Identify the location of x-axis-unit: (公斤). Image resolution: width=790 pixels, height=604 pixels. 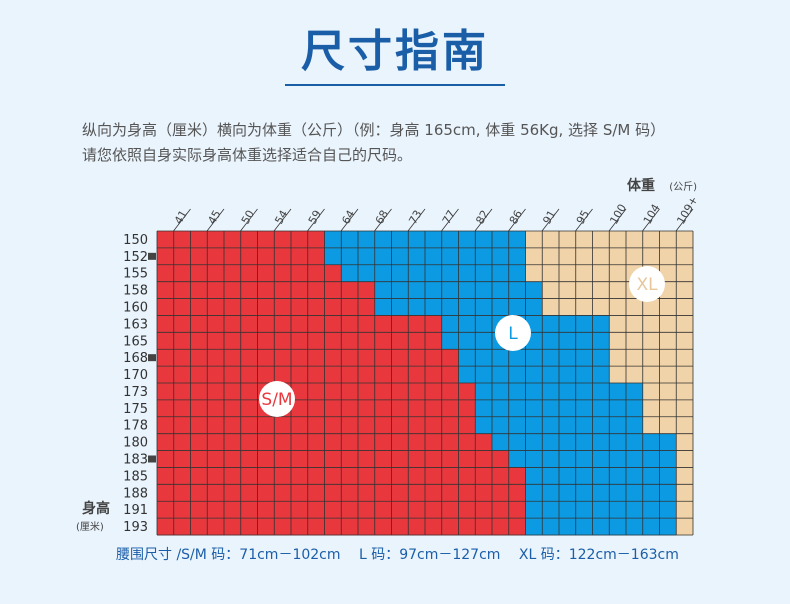
(683, 187).